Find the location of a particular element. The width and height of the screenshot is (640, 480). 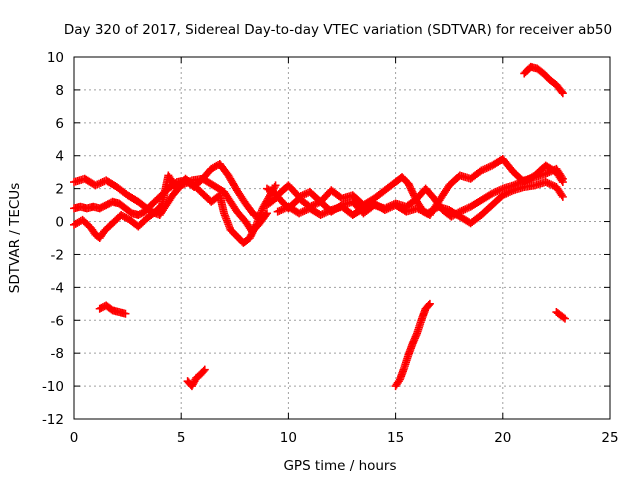

y-tick-label: -8 is located at coordinates (57, 354).